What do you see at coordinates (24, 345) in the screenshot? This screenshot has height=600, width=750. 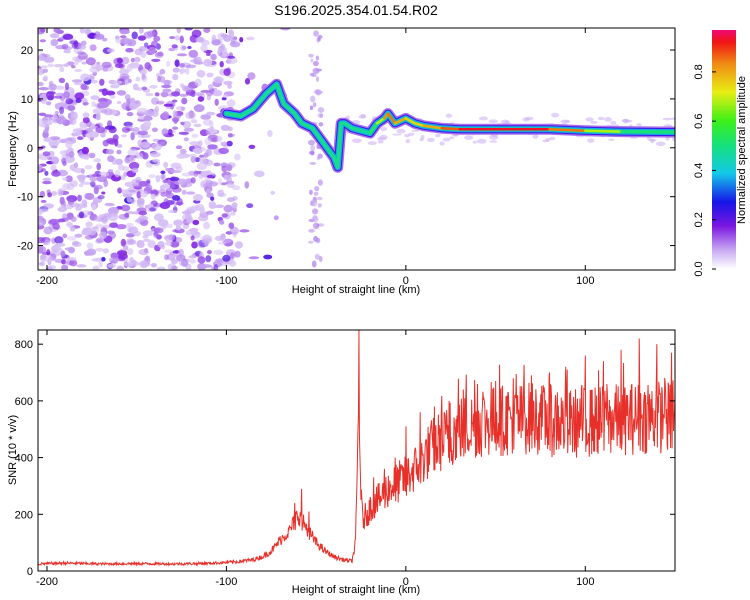 I see `snr-y-tick-label: 800` at bounding box center [24, 345].